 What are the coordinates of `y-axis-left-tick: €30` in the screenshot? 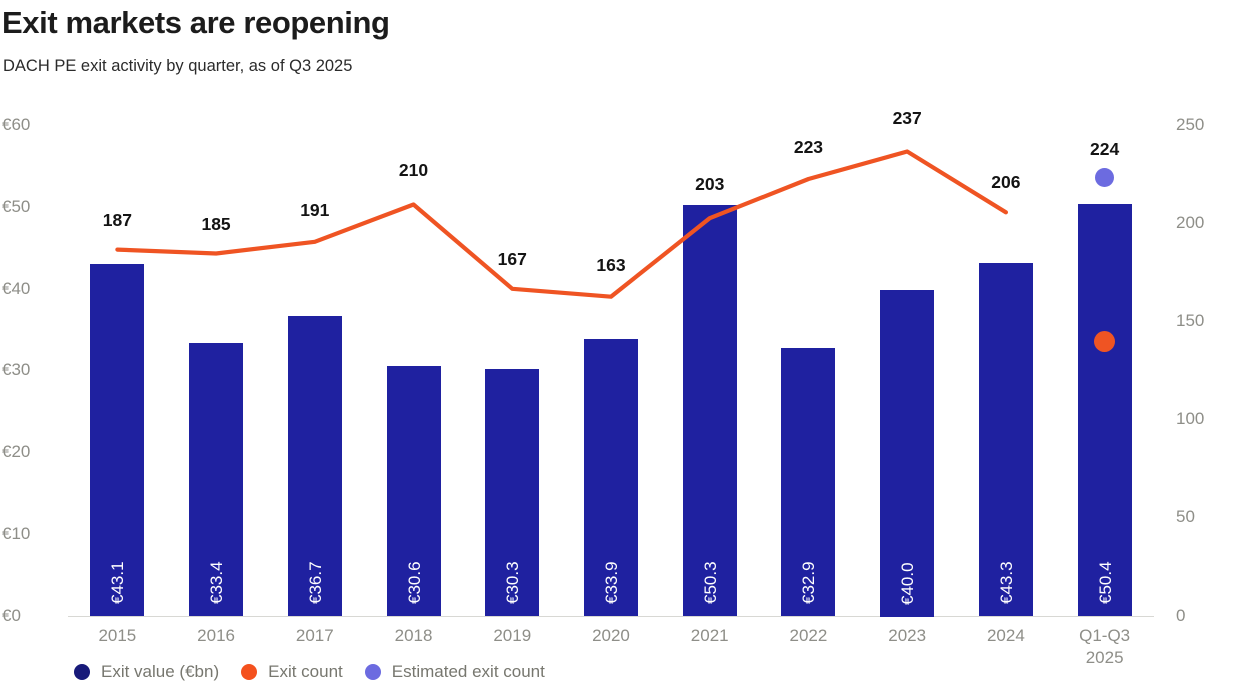 It's located at (16, 370).